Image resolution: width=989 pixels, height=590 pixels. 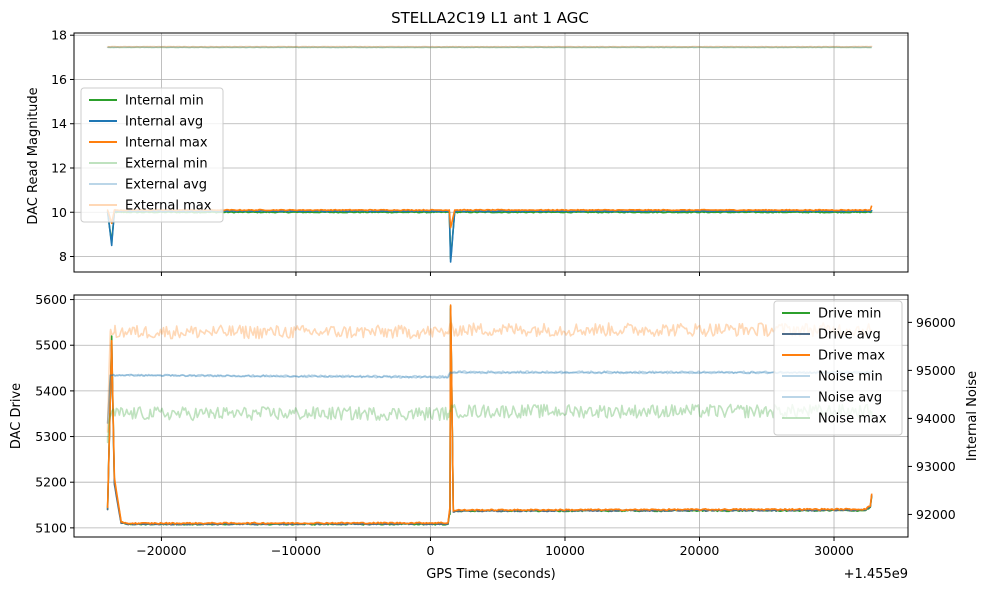 I want to click on y-tick-label: 5200, so click(x=51, y=482).